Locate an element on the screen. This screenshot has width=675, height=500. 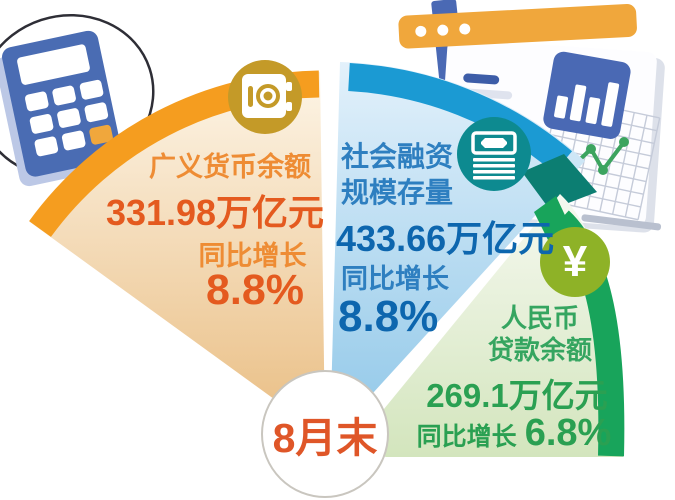
yuan-symbol: ¥ is located at coordinates (575, 261).